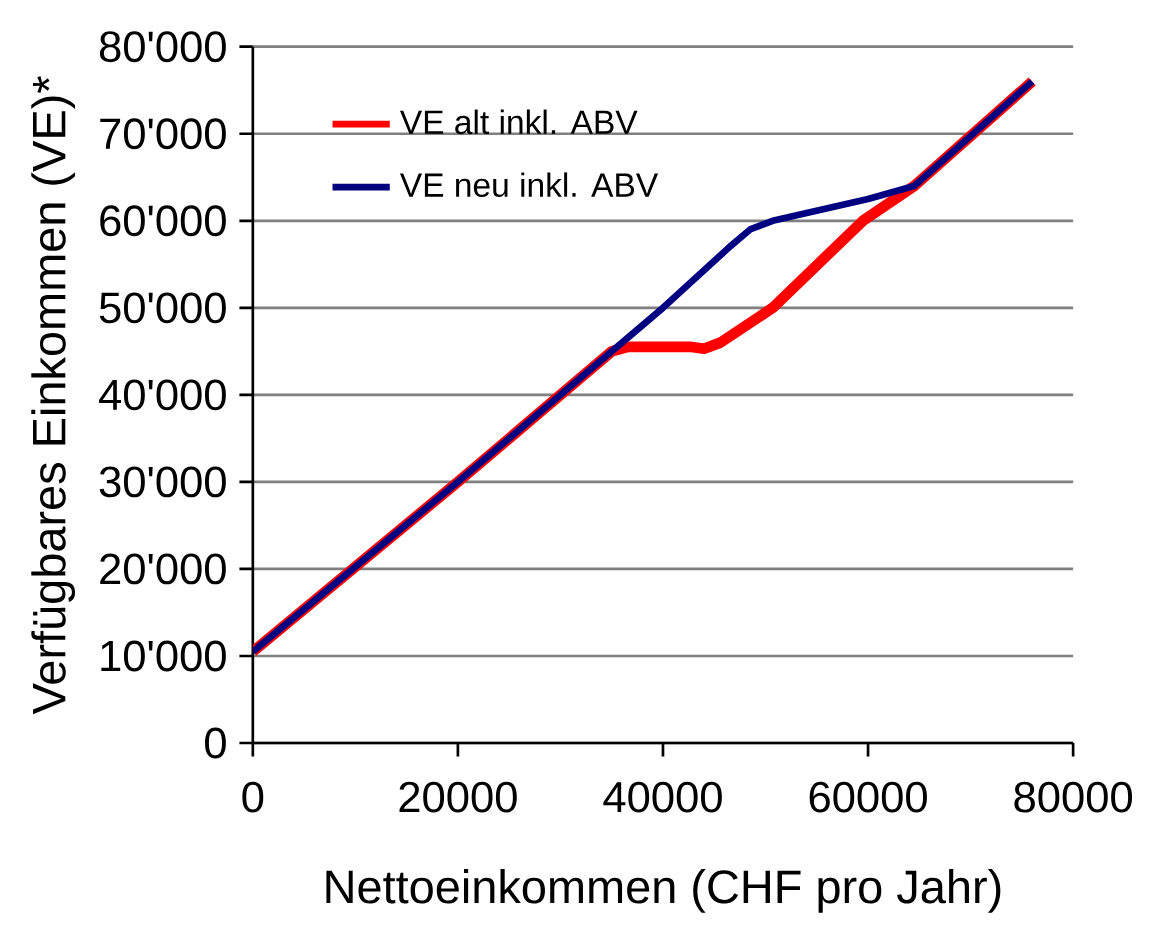 Image resolution: width=1165 pixels, height=944 pixels. Describe the element at coordinates (868, 797) in the screenshot. I see `x-tick-label: 60000` at that location.